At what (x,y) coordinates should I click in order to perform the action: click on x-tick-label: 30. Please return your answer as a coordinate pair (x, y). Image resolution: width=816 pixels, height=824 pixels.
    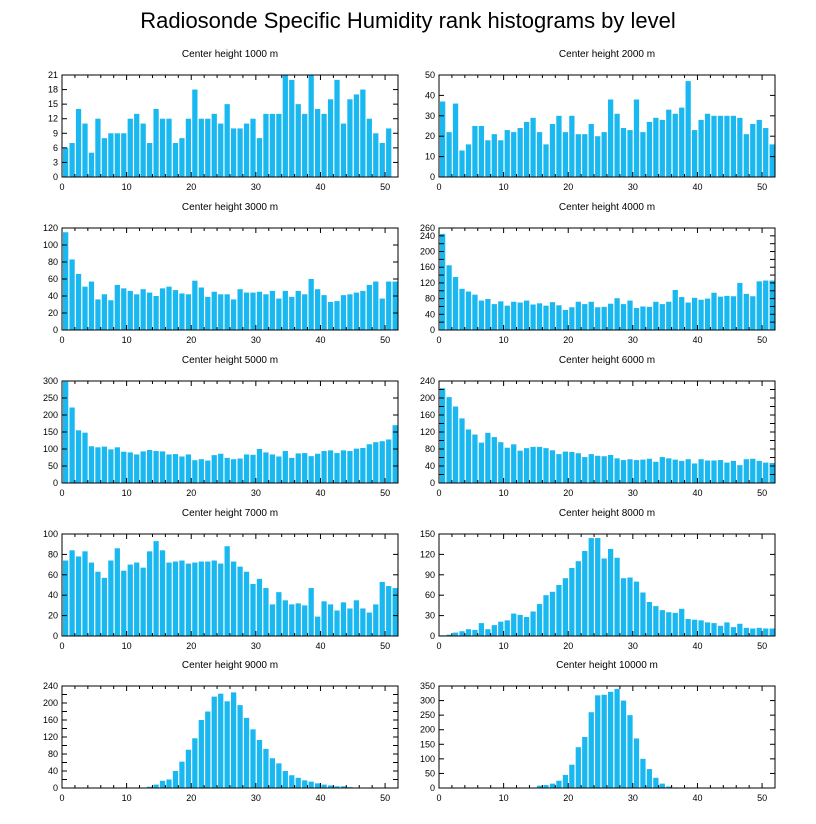
    Looking at the image, I should click on (256, 798).